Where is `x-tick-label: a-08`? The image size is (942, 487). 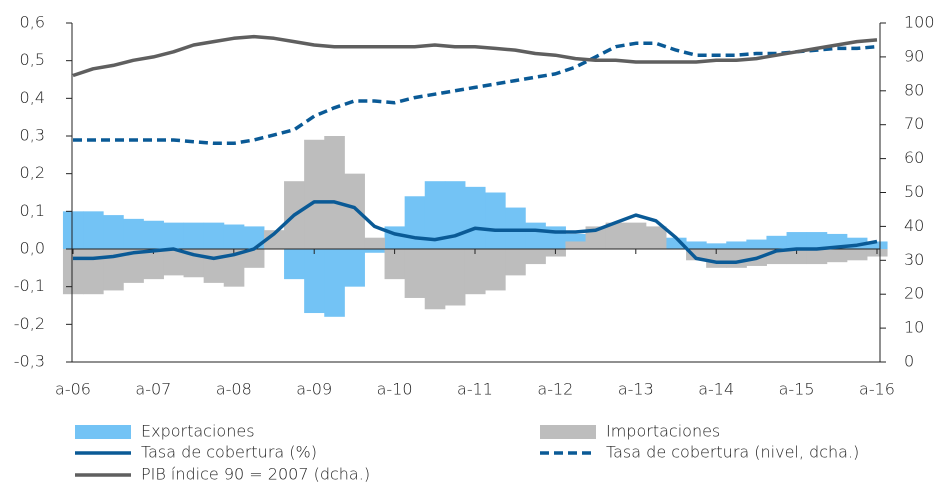 x-tick-label: a-08 is located at coordinates (234, 389).